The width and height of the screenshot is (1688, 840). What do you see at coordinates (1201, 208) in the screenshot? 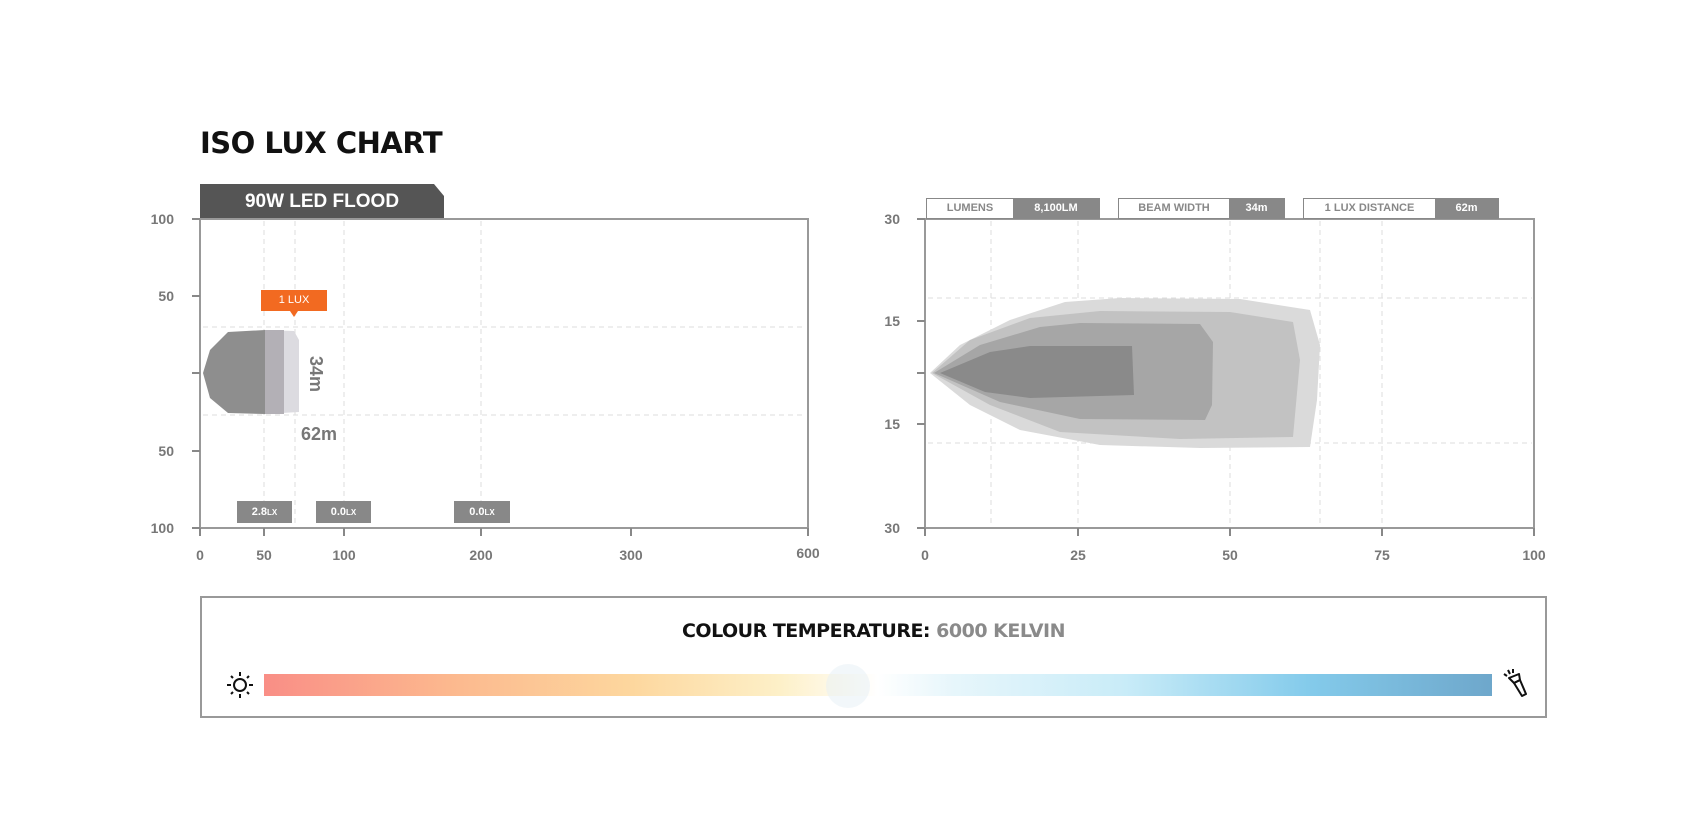
I see `stat-beam-width: BEAM WIDTH 34m` at bounding box center [1201, 208].